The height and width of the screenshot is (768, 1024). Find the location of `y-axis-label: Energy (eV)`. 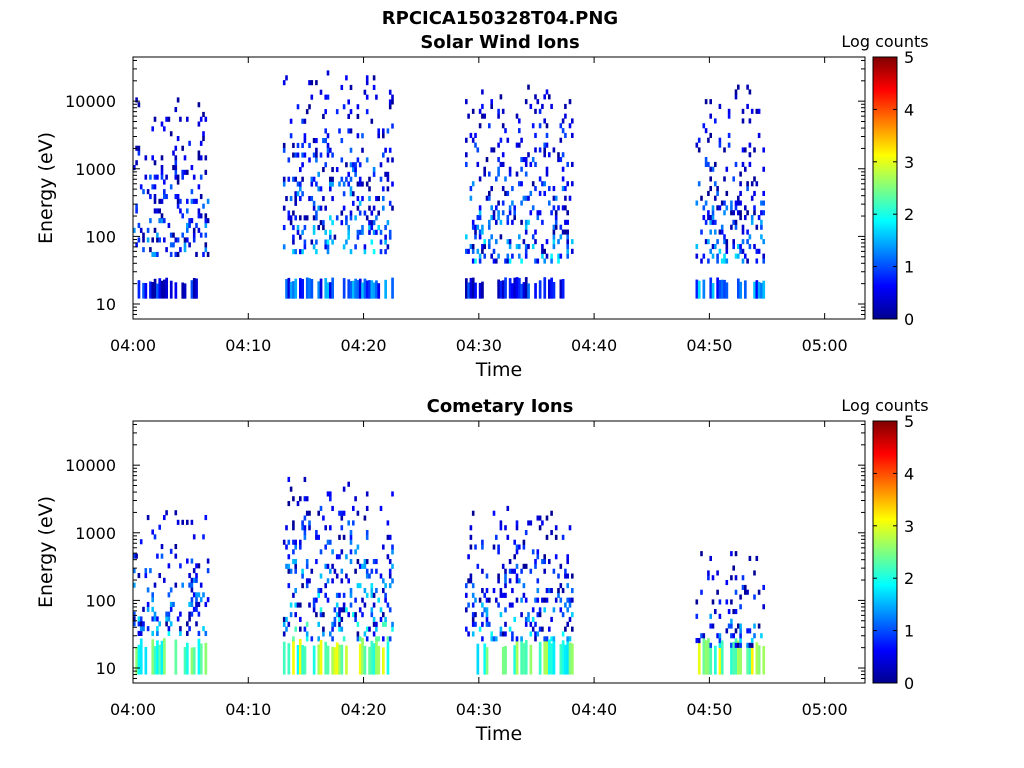

y-axis-label: Energy (eV) is located at coordinates (46, 188).